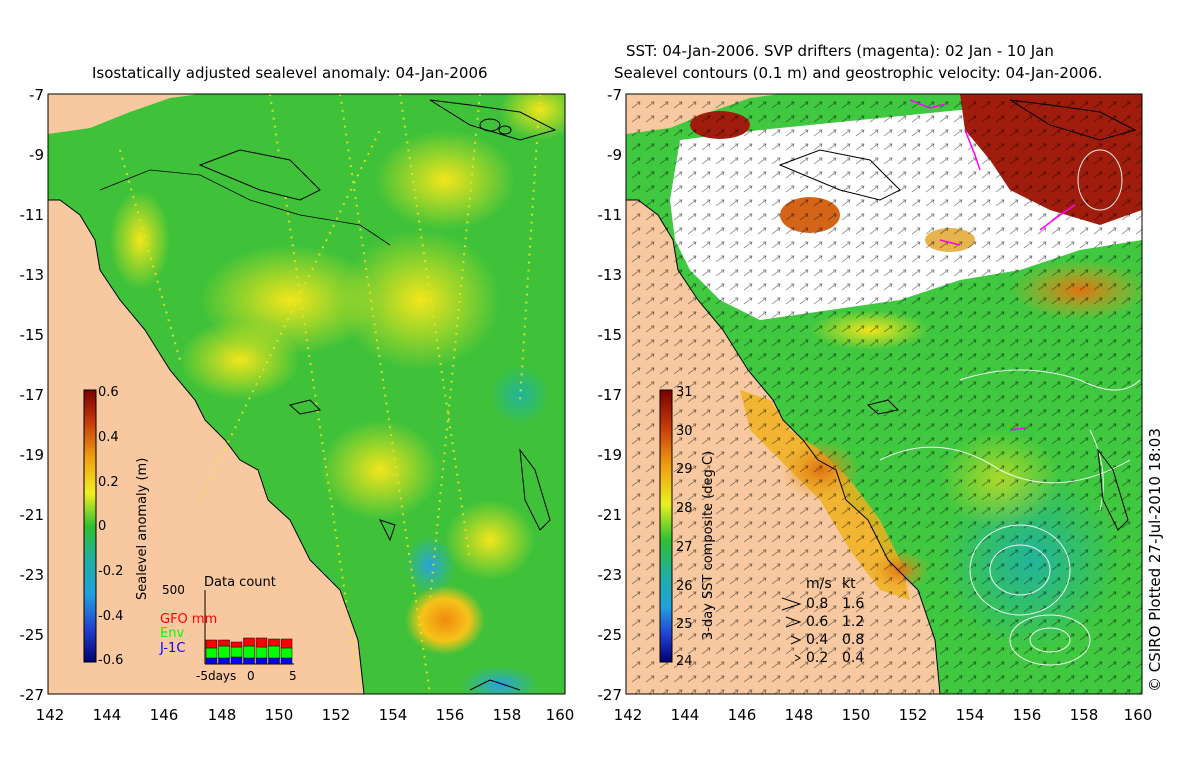 The image size is (1200, 780). Describe the element at coordinates (188, 619) in the screenshot. I see `legend-gfo: GFO mm` at that location.